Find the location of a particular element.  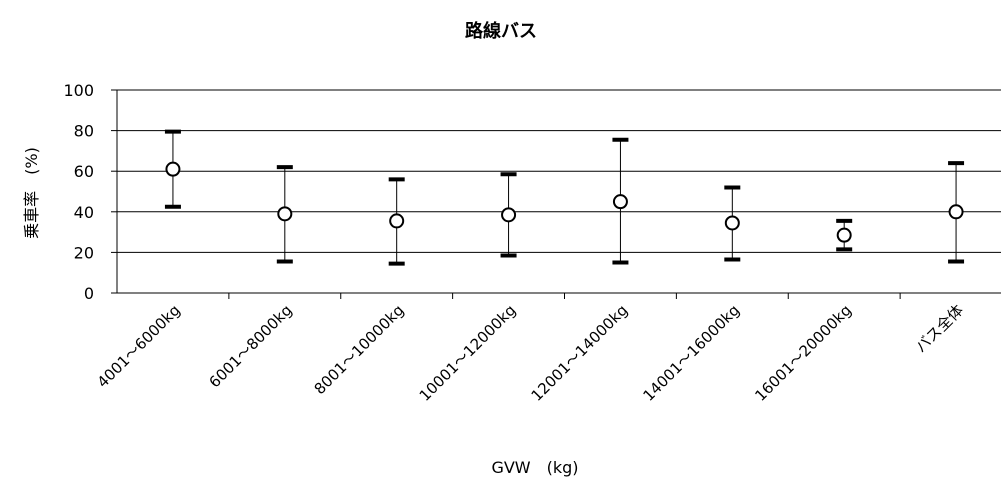

x-tick-label-2: 8001～10000kg is located at coordinates (359, 349).